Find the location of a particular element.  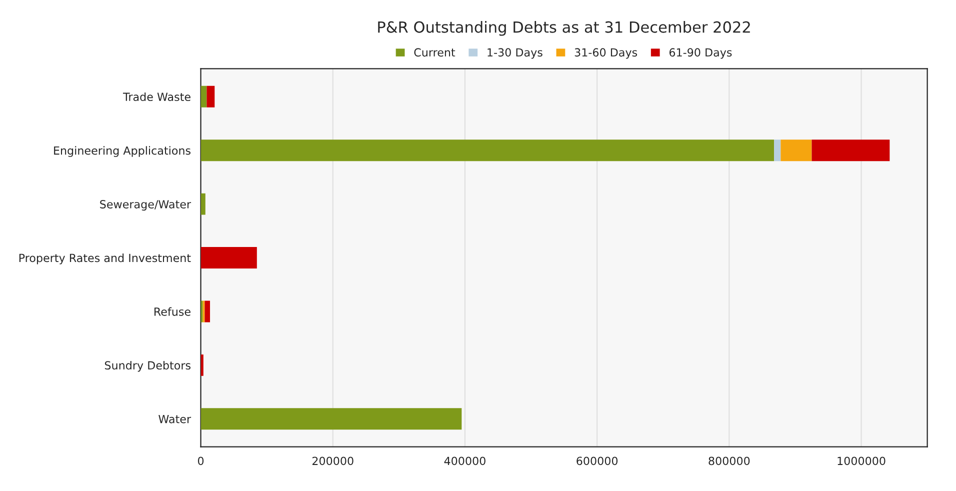

x-tick-label: 800000 is located at coordinates (729, 461).